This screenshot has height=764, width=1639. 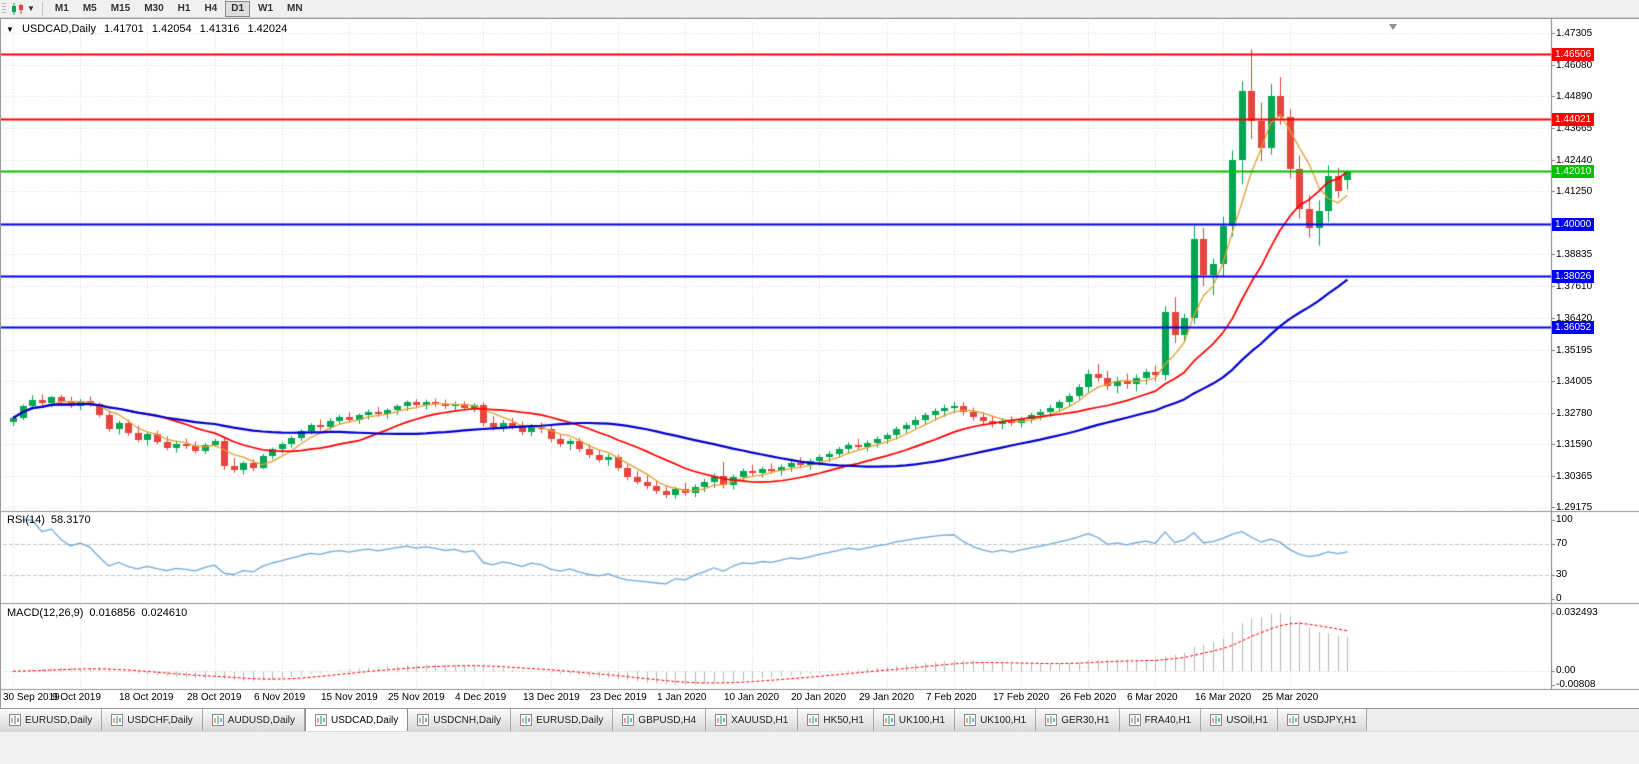 I want to click on macd-signal-value: 0.024610, so click(x=164, y=613).